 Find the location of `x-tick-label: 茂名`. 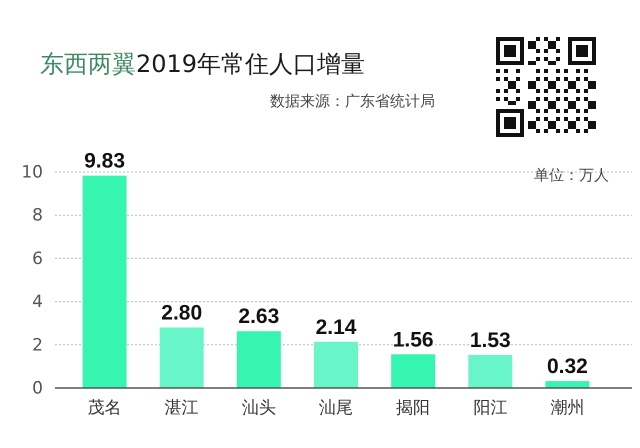

x-tick-label: 茂名 is located at coordinates (105, 408).